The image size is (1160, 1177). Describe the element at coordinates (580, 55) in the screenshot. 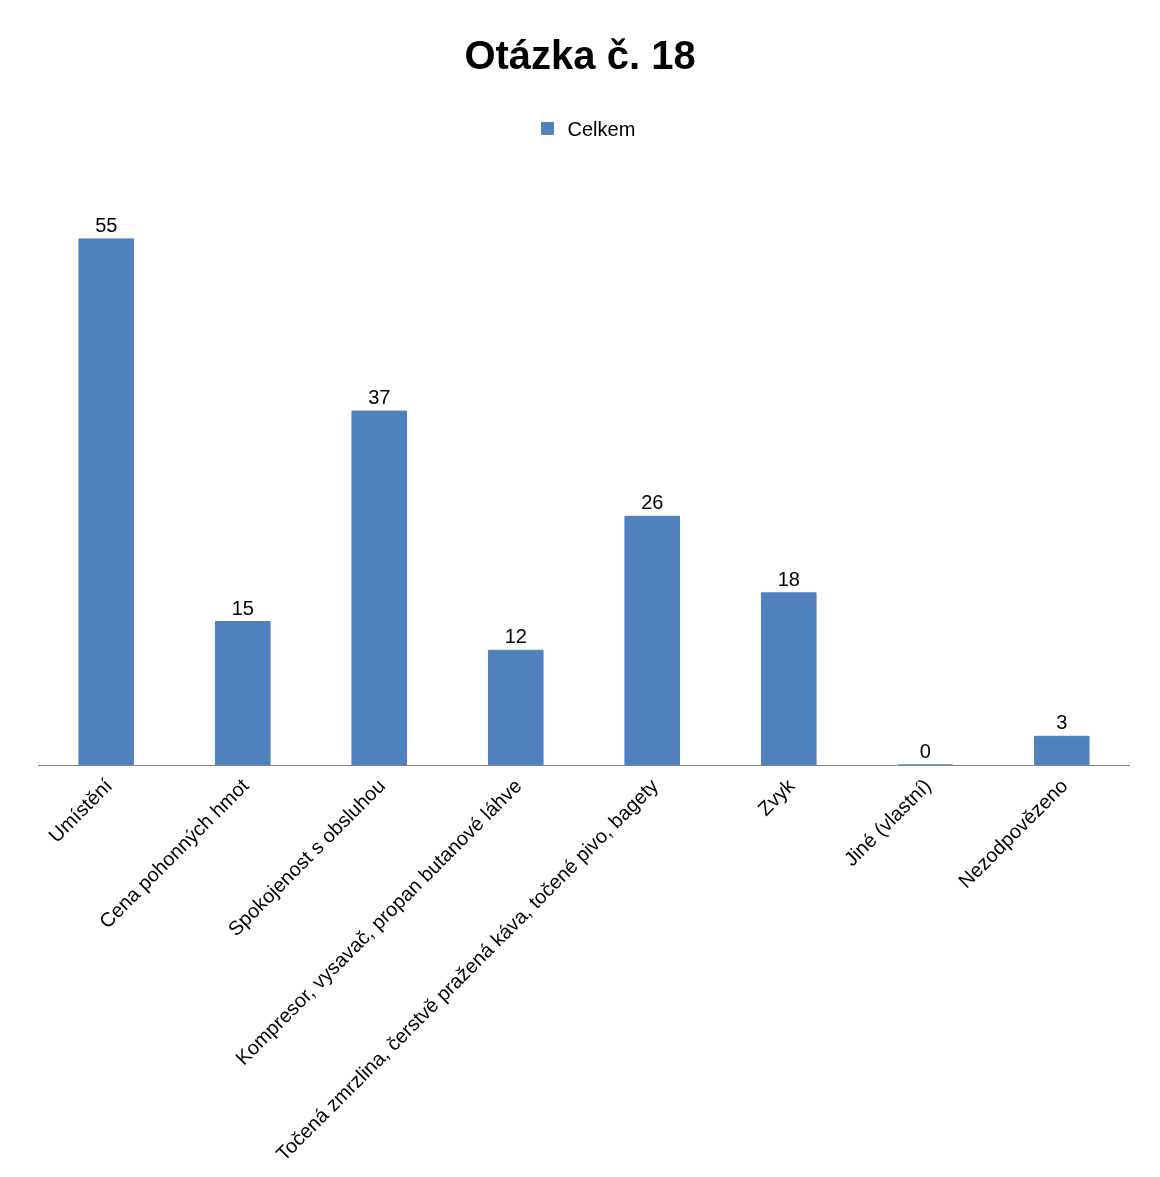

I see `chart-title: Otázka č. 18` at that location.